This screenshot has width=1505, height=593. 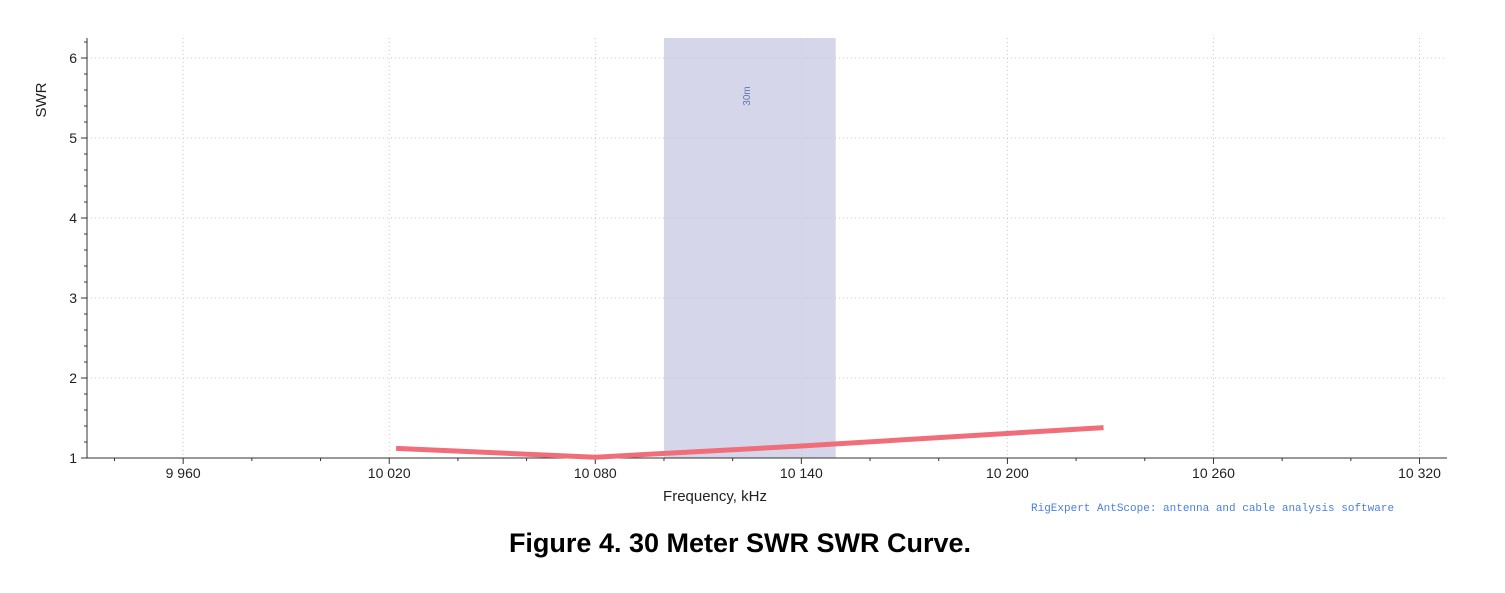 I want to click on y-tick-label-3: 4, so click(x=73, y=218).